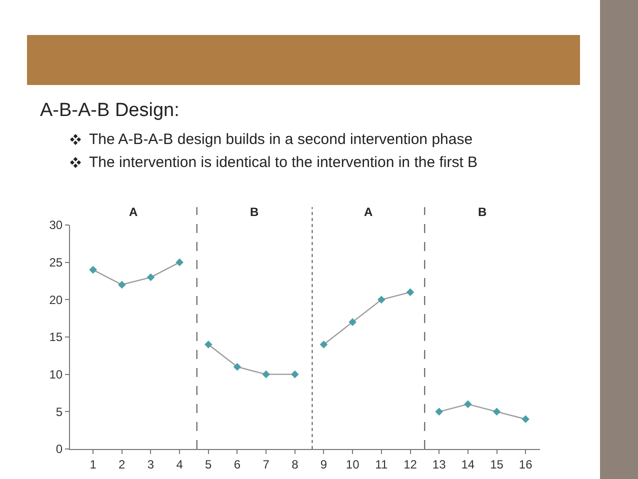 Image resolution: width=638 pixels, height=479 pixels. Describe the element at coordinates (110, 111) in the screenshot. I see `chart-title: A-B-A-B Design:` at that location.